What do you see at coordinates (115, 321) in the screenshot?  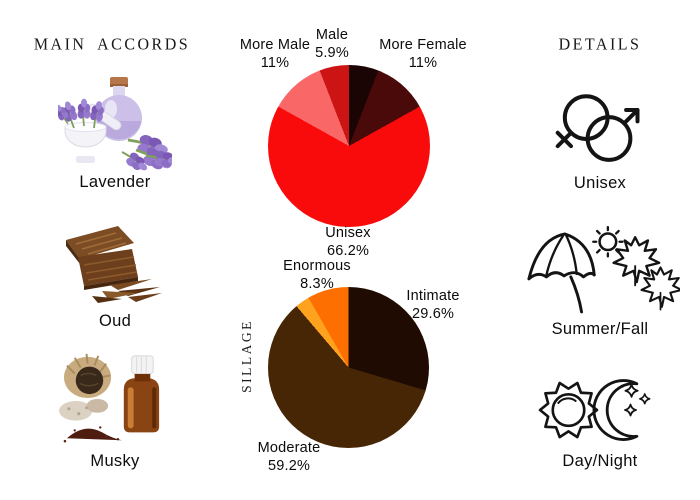 I see `accord-label-oud: Oud` at bounding box center [115, 321].